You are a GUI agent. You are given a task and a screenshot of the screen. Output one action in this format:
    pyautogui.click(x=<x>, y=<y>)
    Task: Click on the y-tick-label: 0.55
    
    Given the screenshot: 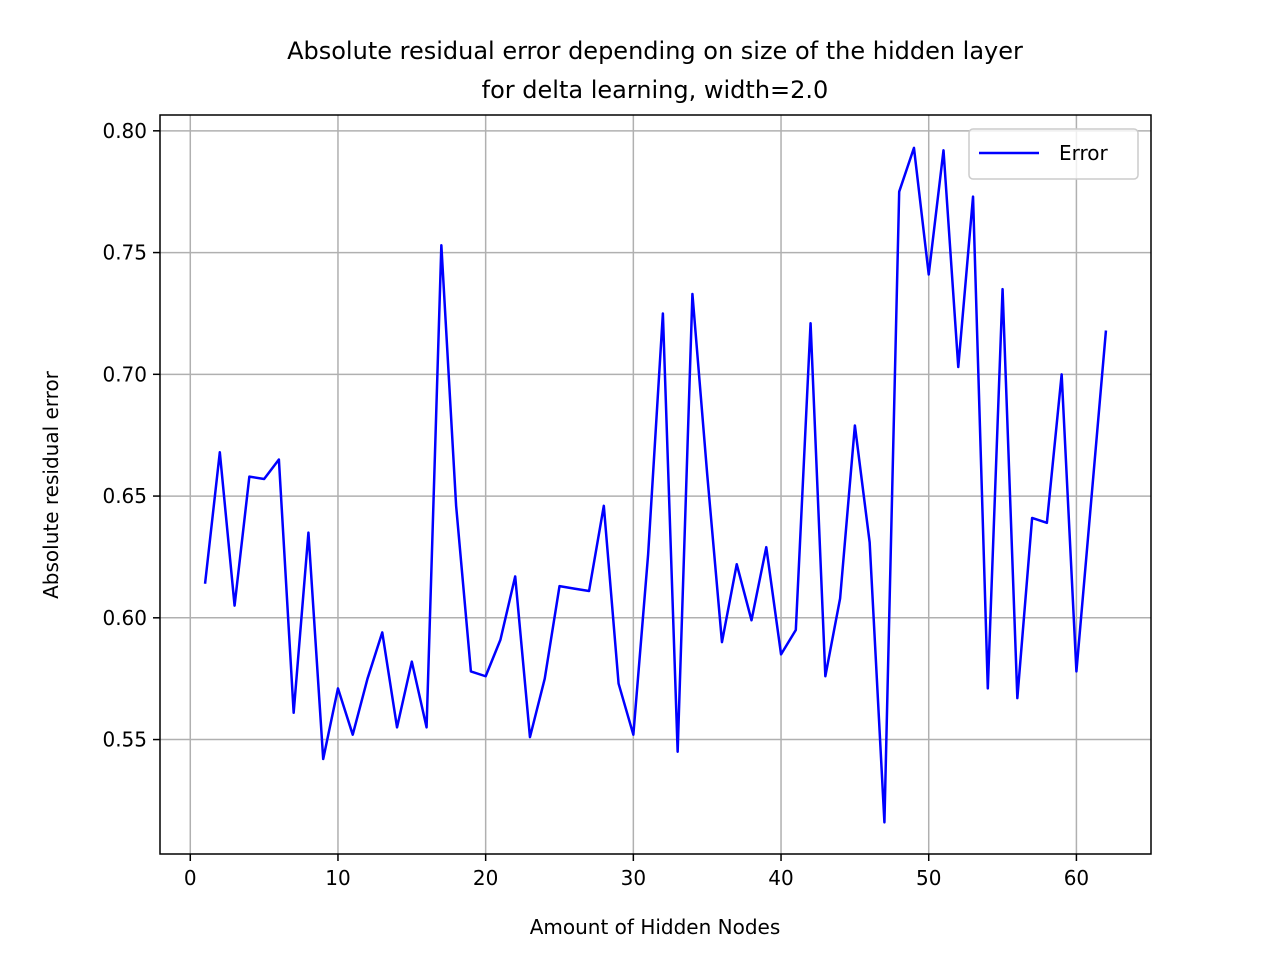 What is the action you would take?
    pyautogui.click(x=124, y=740)
    